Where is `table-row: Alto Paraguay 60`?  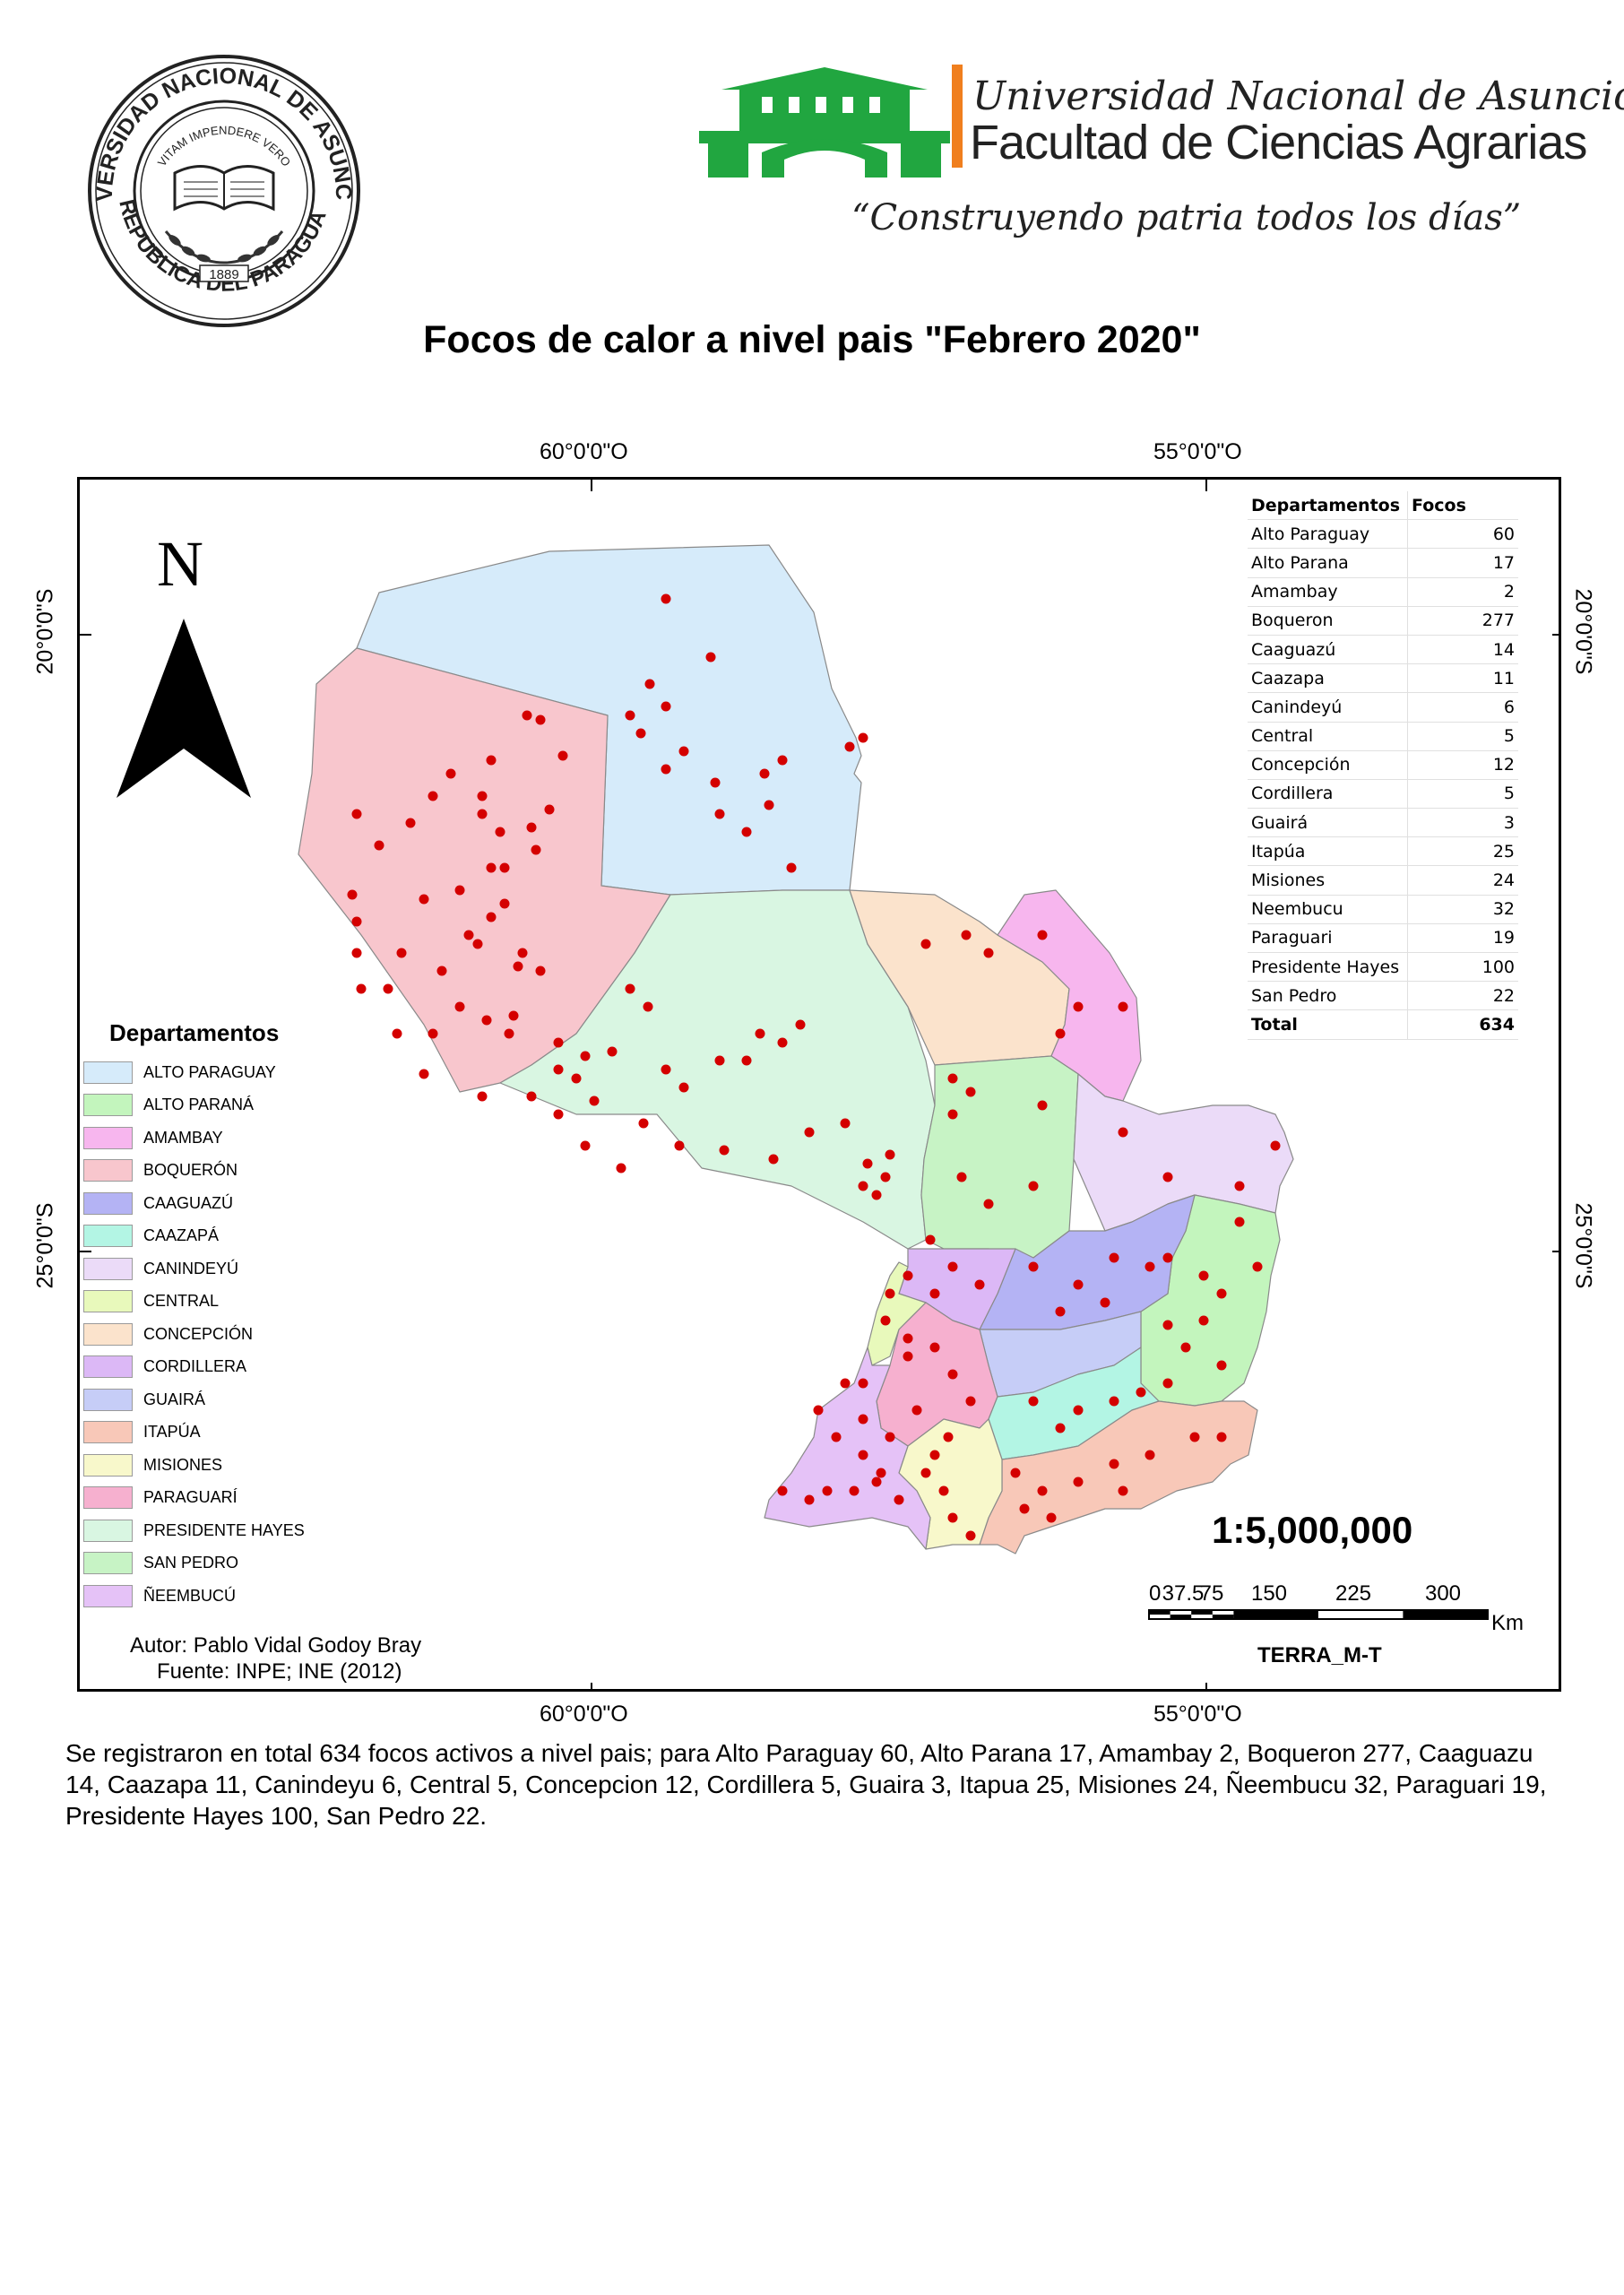
table-row: Alto Paraguay 60 is located at coordinates (1383, 535).